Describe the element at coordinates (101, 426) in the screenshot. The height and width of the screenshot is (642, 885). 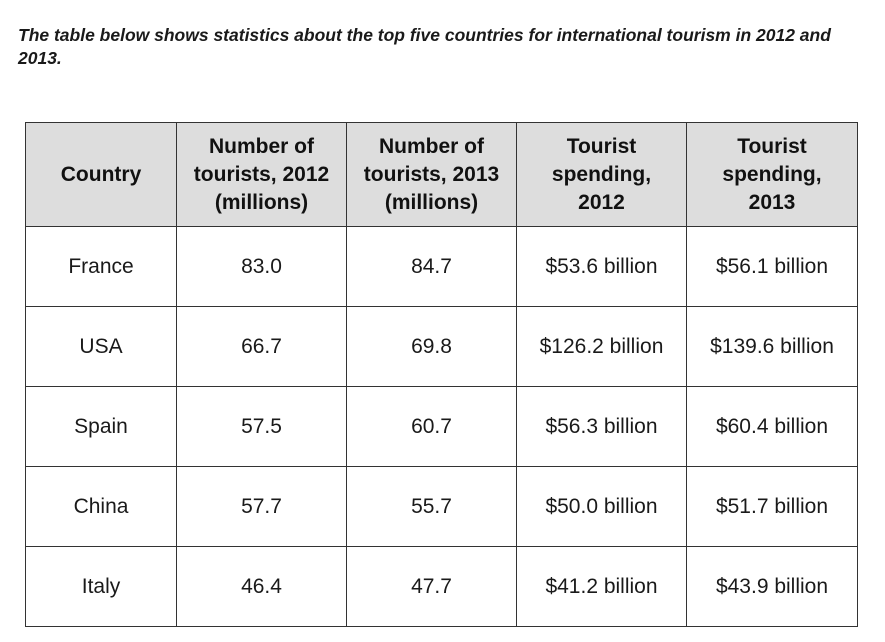
I see `cell-country: Spain` at that location.